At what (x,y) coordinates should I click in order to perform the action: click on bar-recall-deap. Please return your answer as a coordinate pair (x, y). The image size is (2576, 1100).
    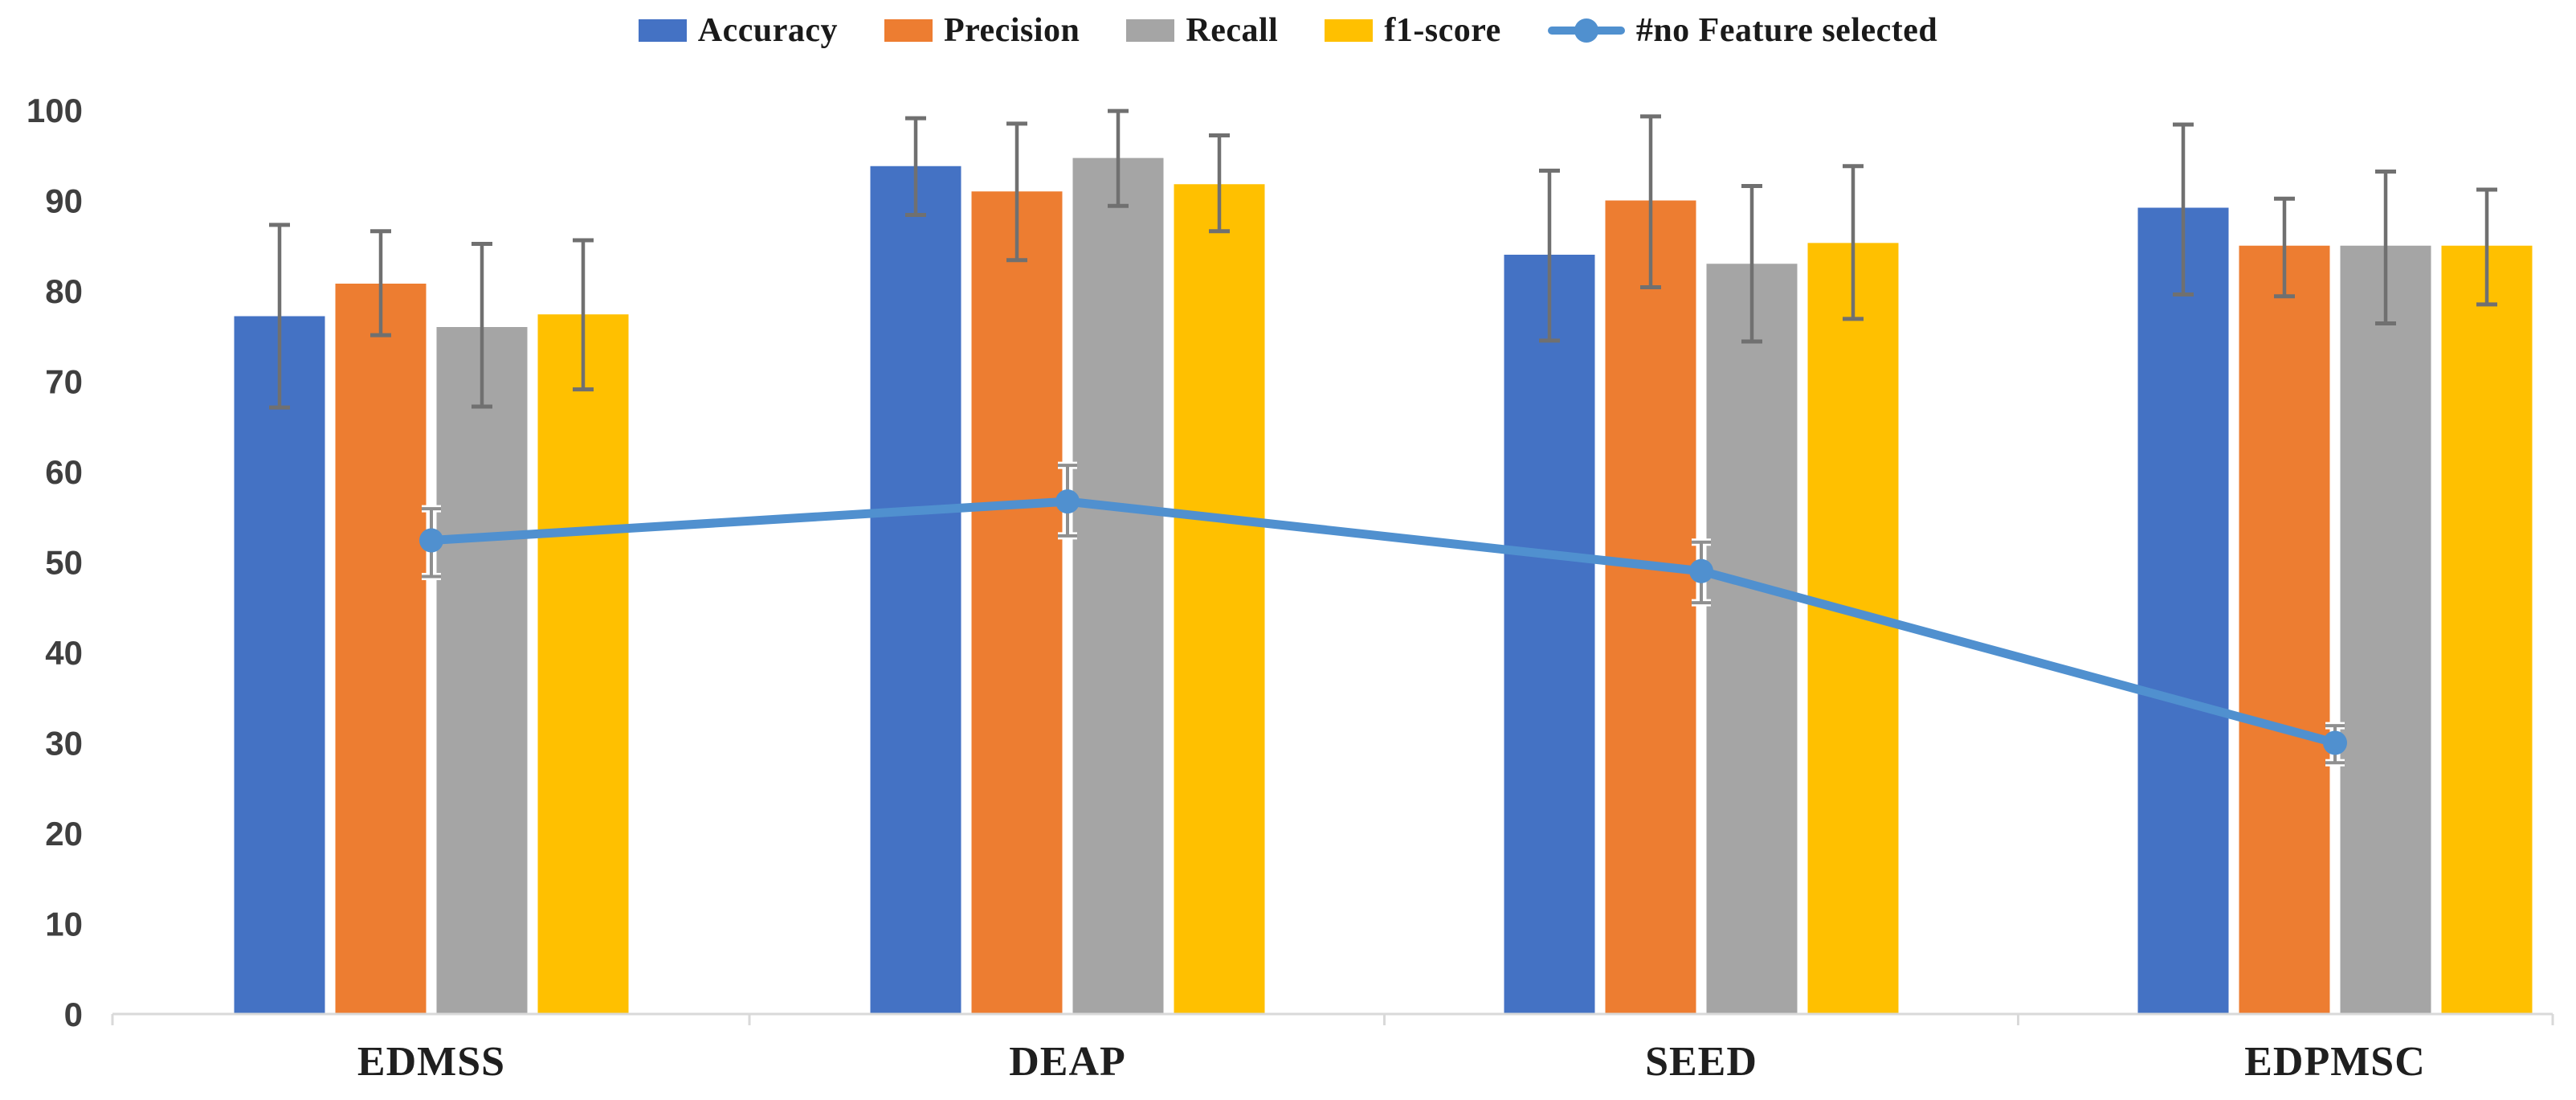
    Looking at the image, I should click on (1118, 585).